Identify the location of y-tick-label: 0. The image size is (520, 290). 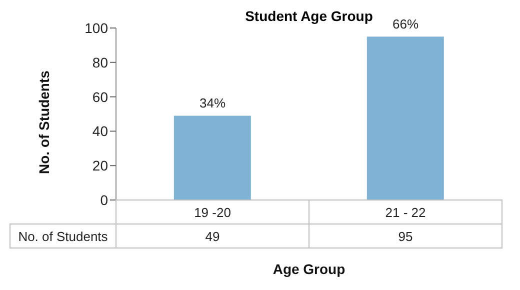
(104, 200).